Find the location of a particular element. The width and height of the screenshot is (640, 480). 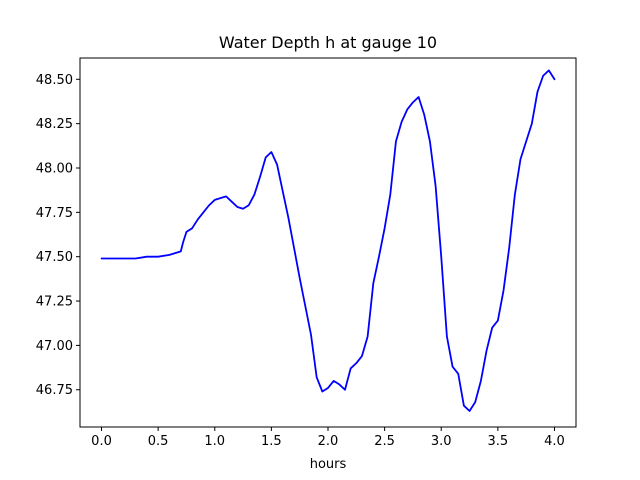

x-tick-label: 3.0 is located at coordinates (441, 441).